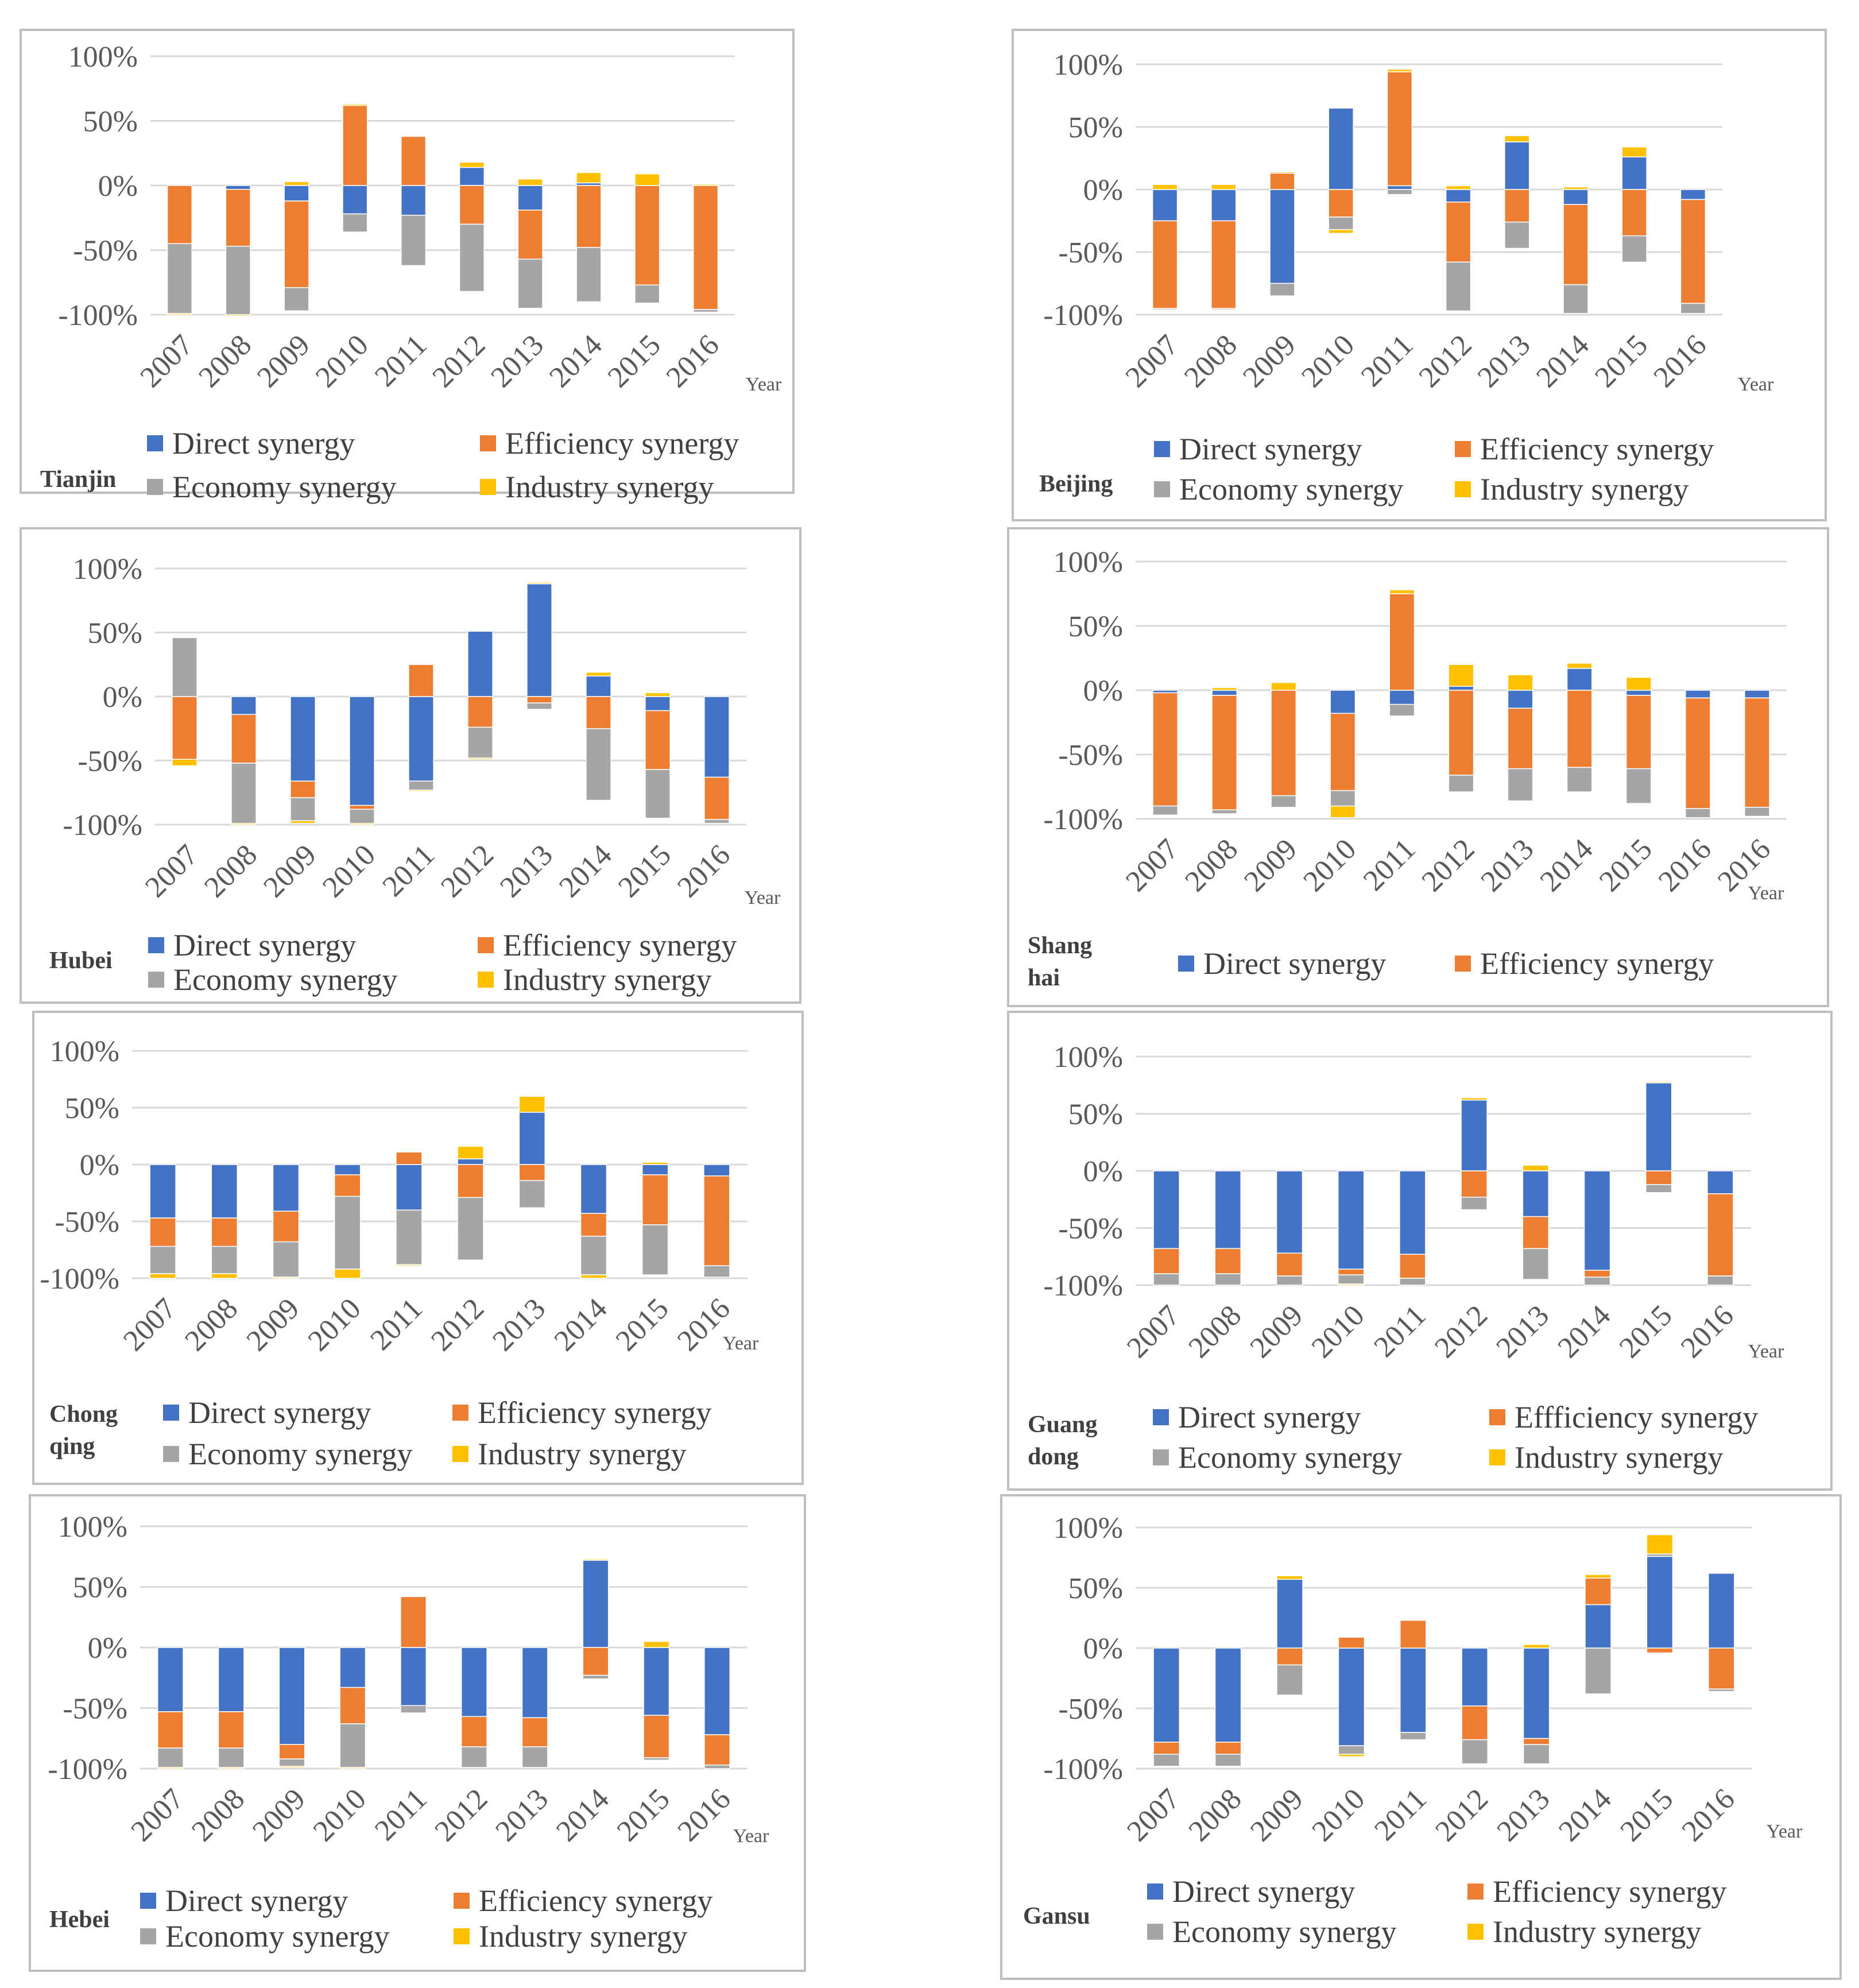  Describe the element at coordinates (81, 960) in the screenshot. I see `region-label: Hubei` at that location.